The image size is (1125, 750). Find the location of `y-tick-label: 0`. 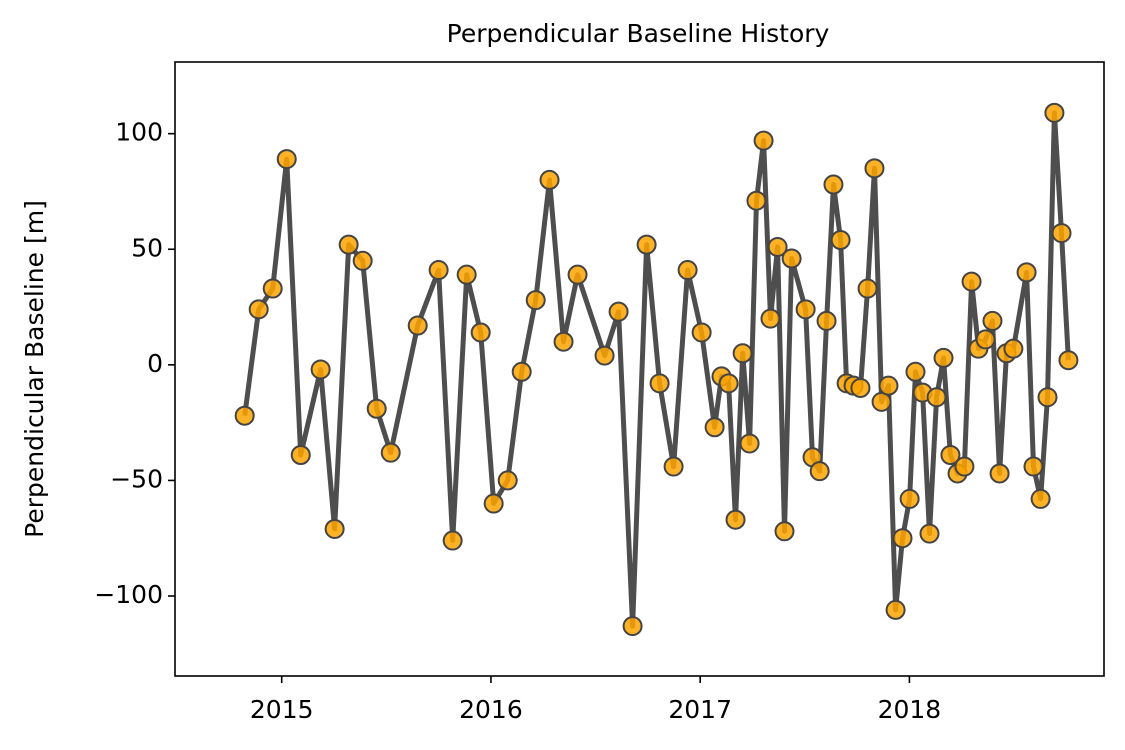

y-tick-label: 0 is located at coordinates (155, 363).